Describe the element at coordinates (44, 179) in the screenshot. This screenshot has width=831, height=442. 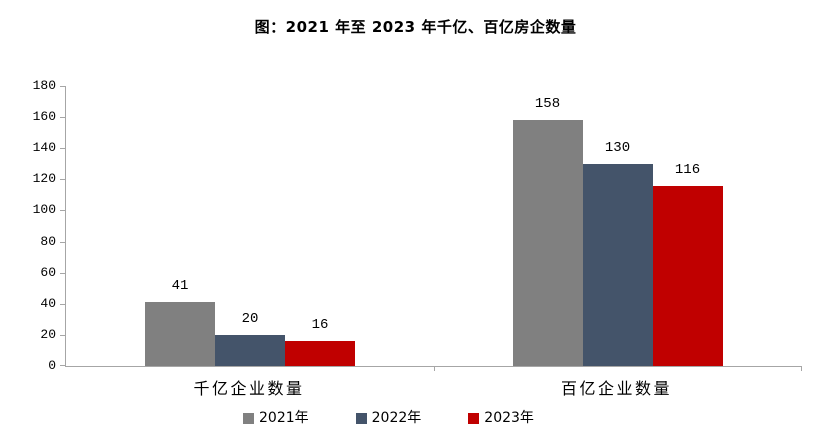
I see `y-axis-tick-label: 120` at that location.